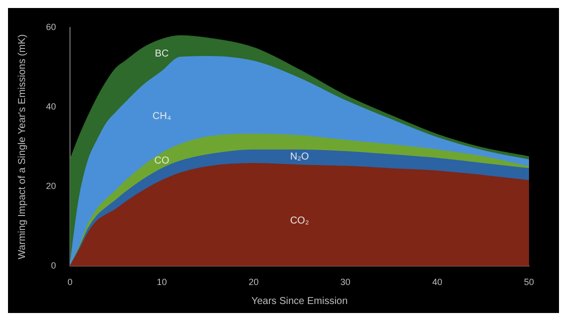  What do you see at coordinates (253, 282) in the screenshot?
I see `x-tick-label: 20` at bounding box center [253, 282].